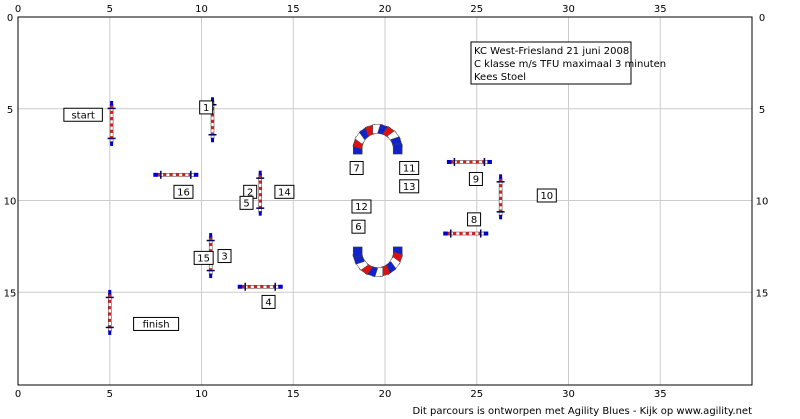 The image size is (800, 419). I want to click on x-tick-label-bottom: 20, so click(385, 394).